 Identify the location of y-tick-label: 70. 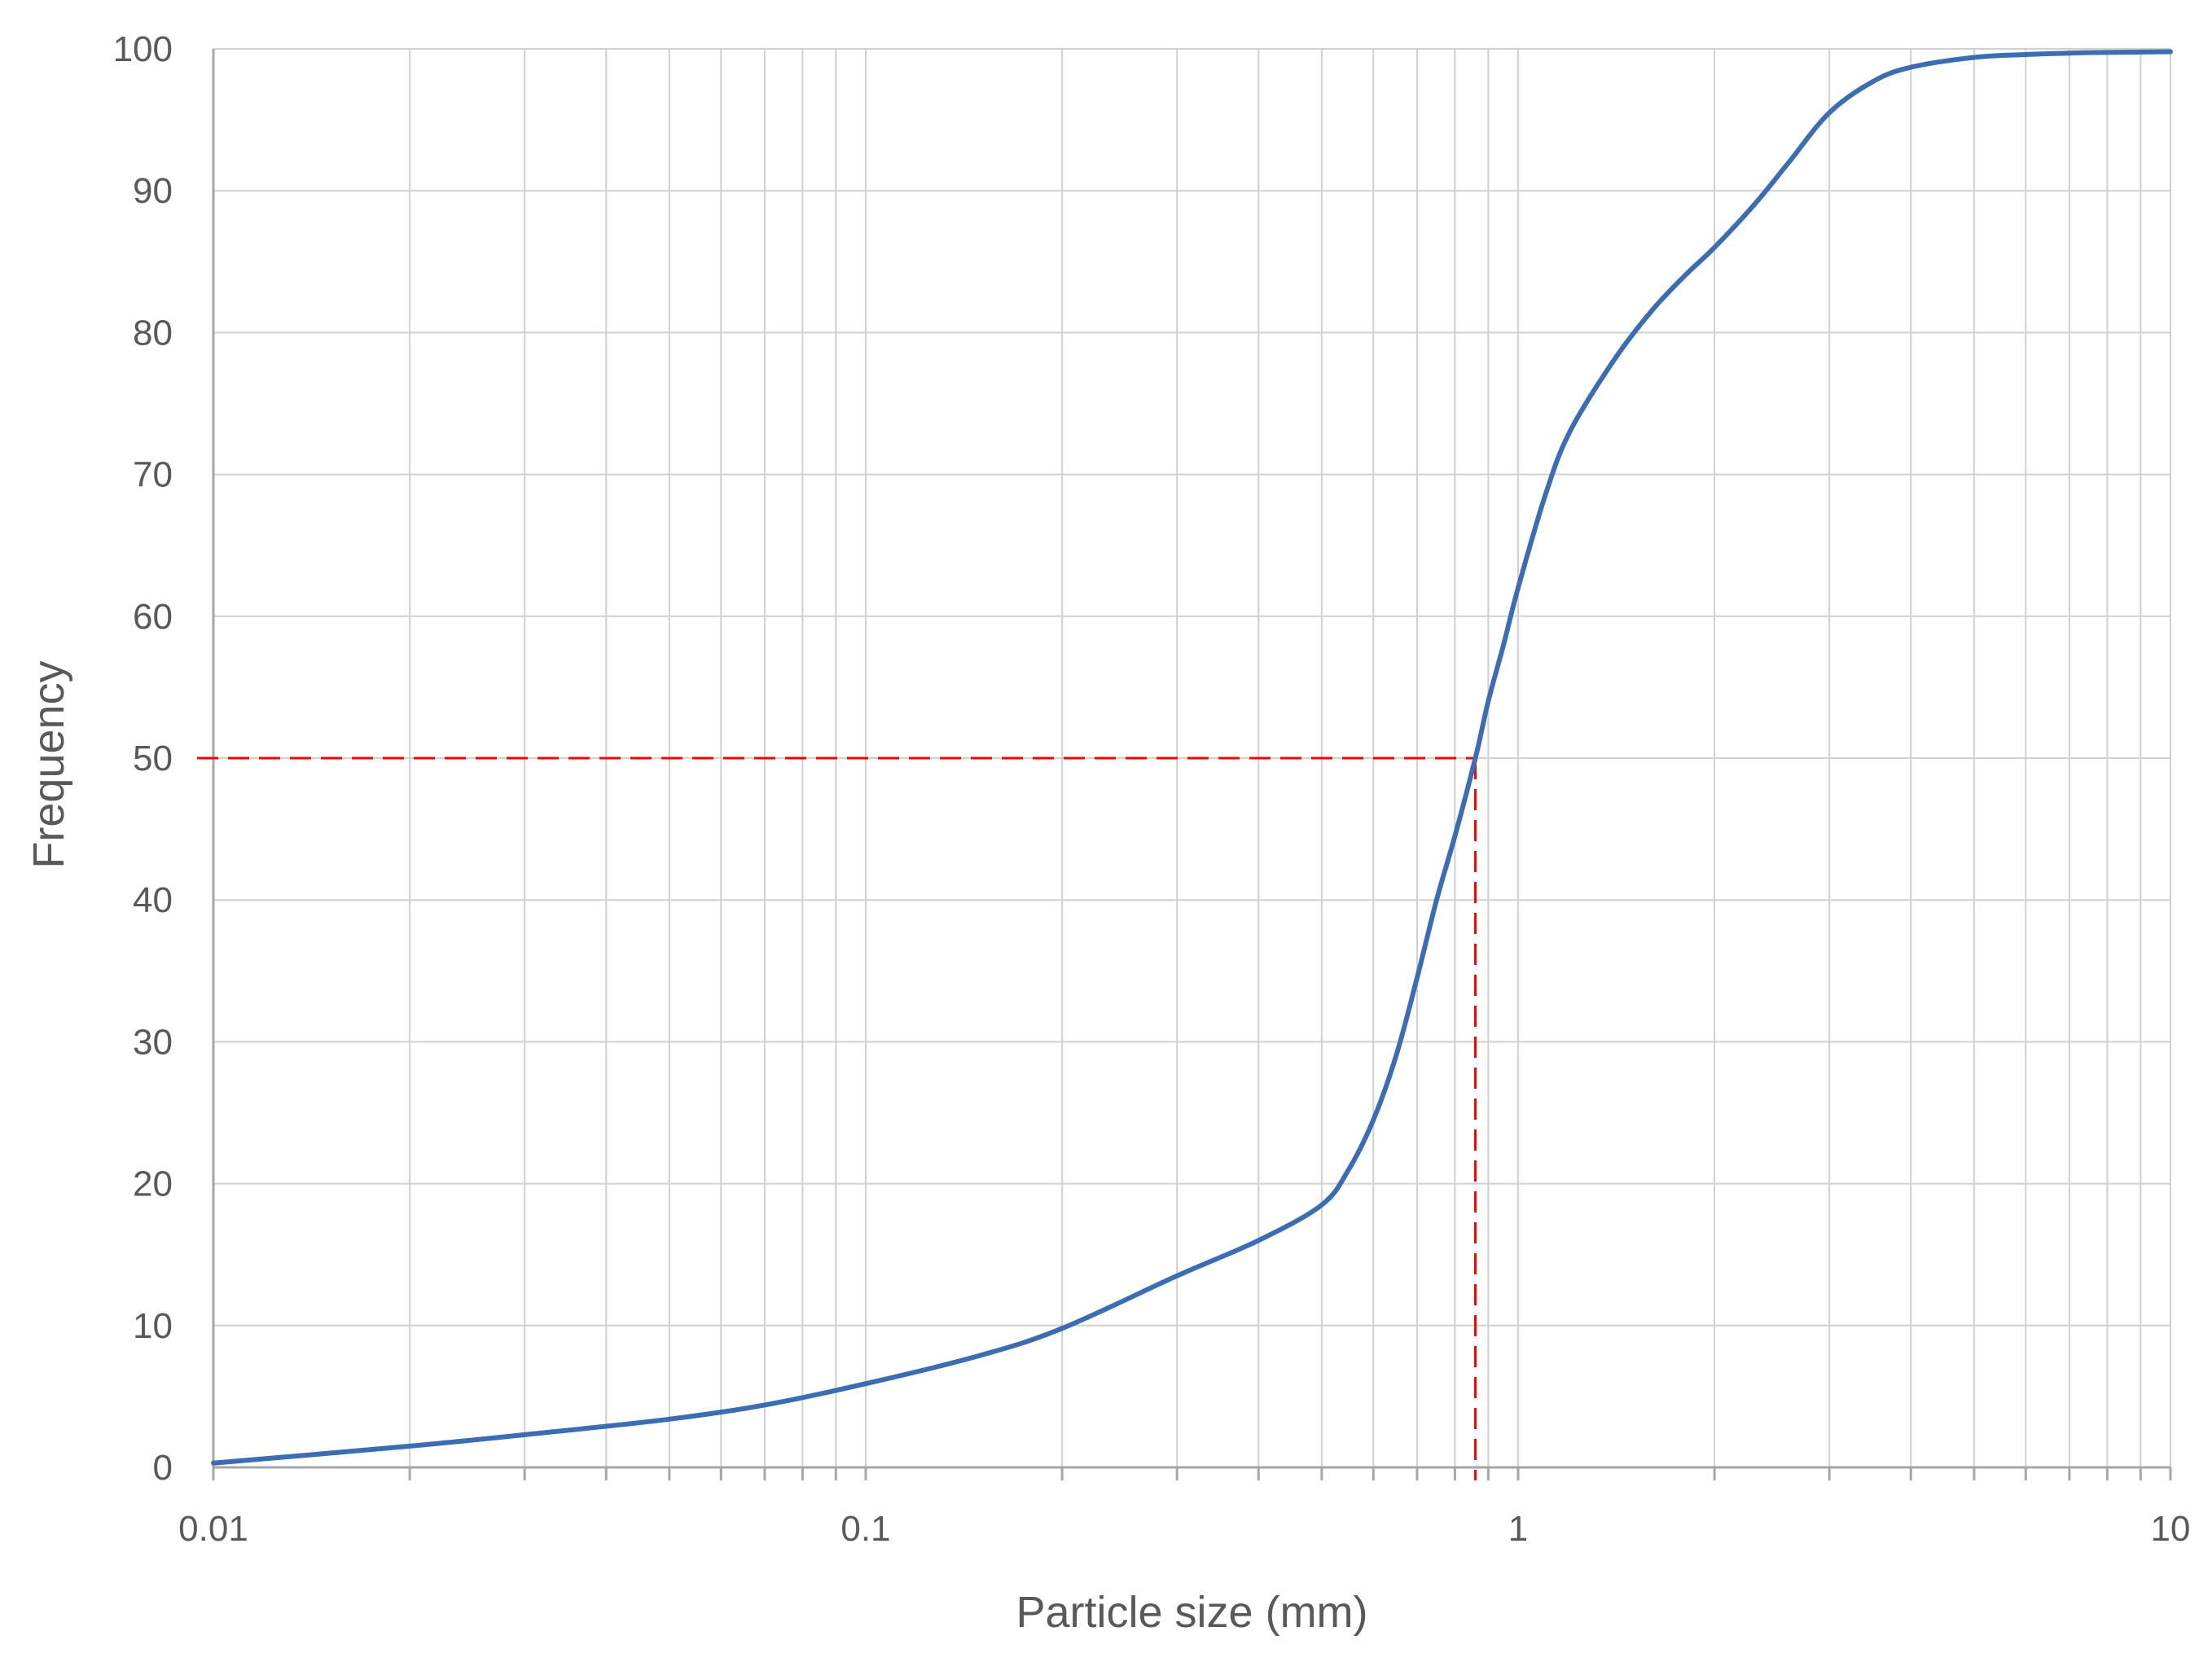
(153, 475).